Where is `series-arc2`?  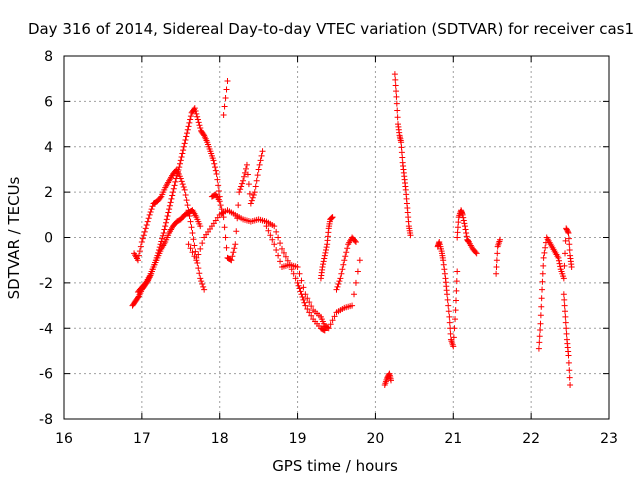 series-arc2 is located at coordinates (169, 229).